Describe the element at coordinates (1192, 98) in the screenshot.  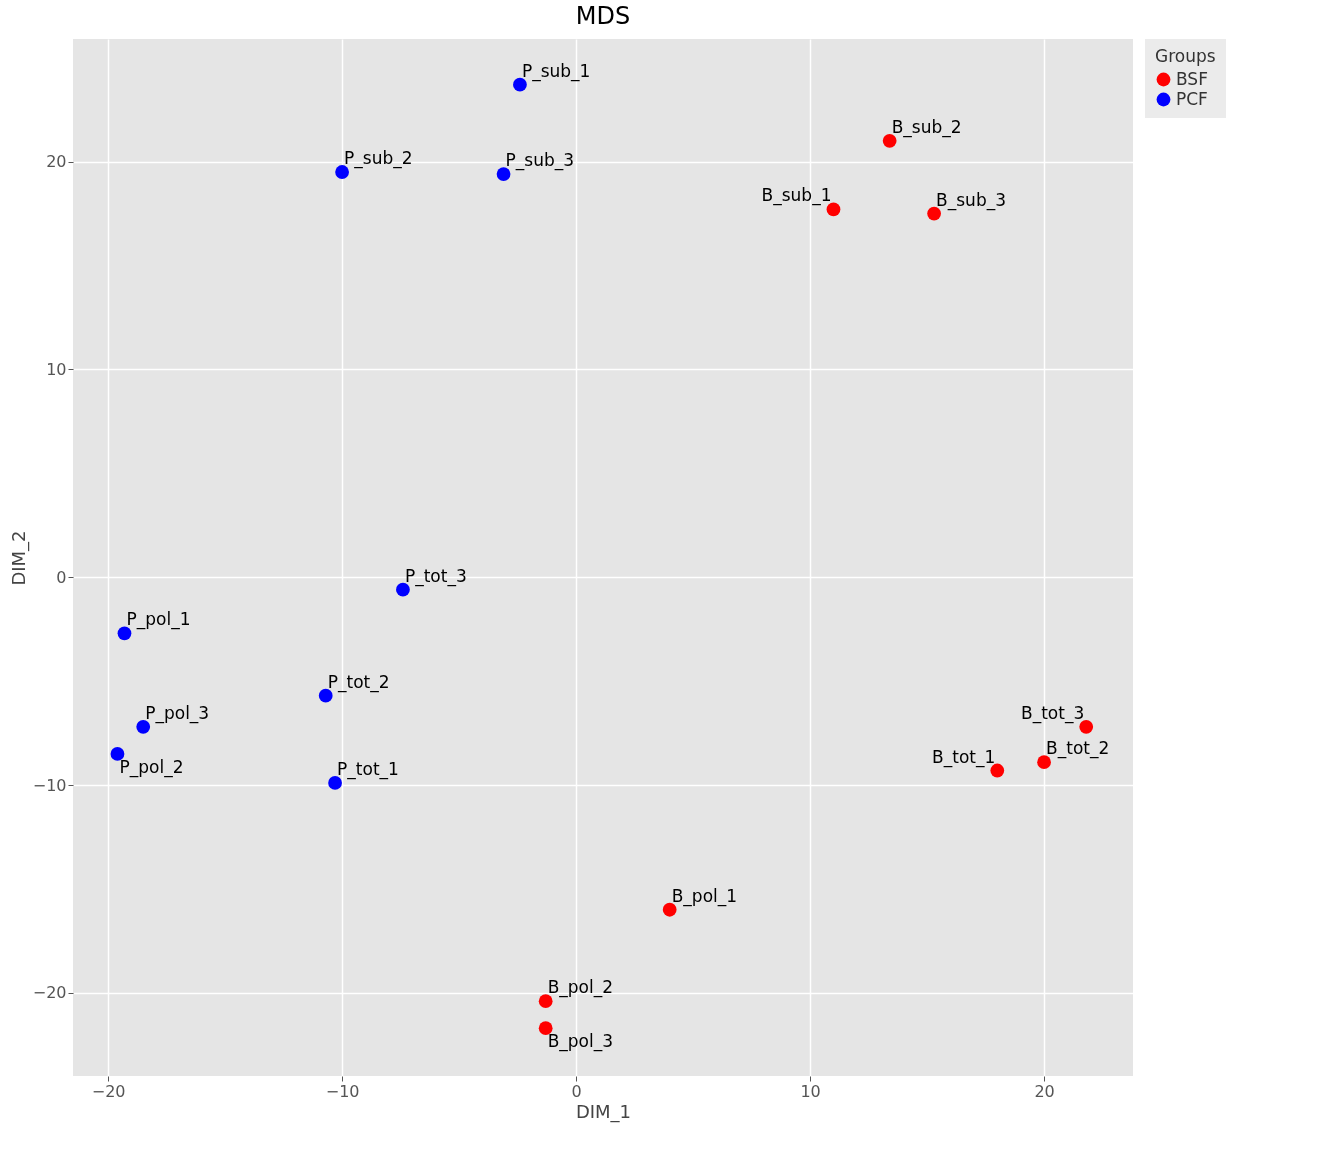
I see `legend-label: PCF` at that location.